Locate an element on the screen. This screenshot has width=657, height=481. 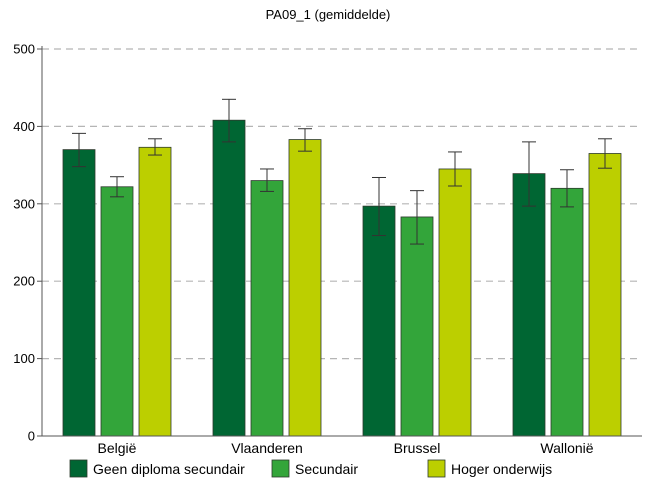
y-axis: 0 100 200 300 400 500 is located at coordinates (28, 243).